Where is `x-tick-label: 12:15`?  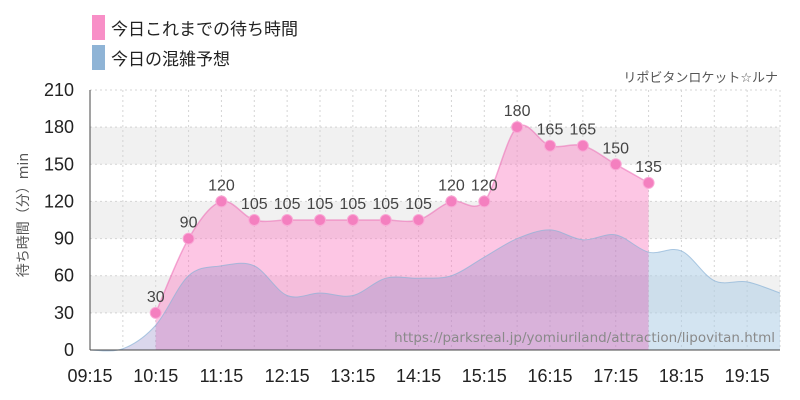
x-tick-label: 12:15 is located at coordinates (287, 376).